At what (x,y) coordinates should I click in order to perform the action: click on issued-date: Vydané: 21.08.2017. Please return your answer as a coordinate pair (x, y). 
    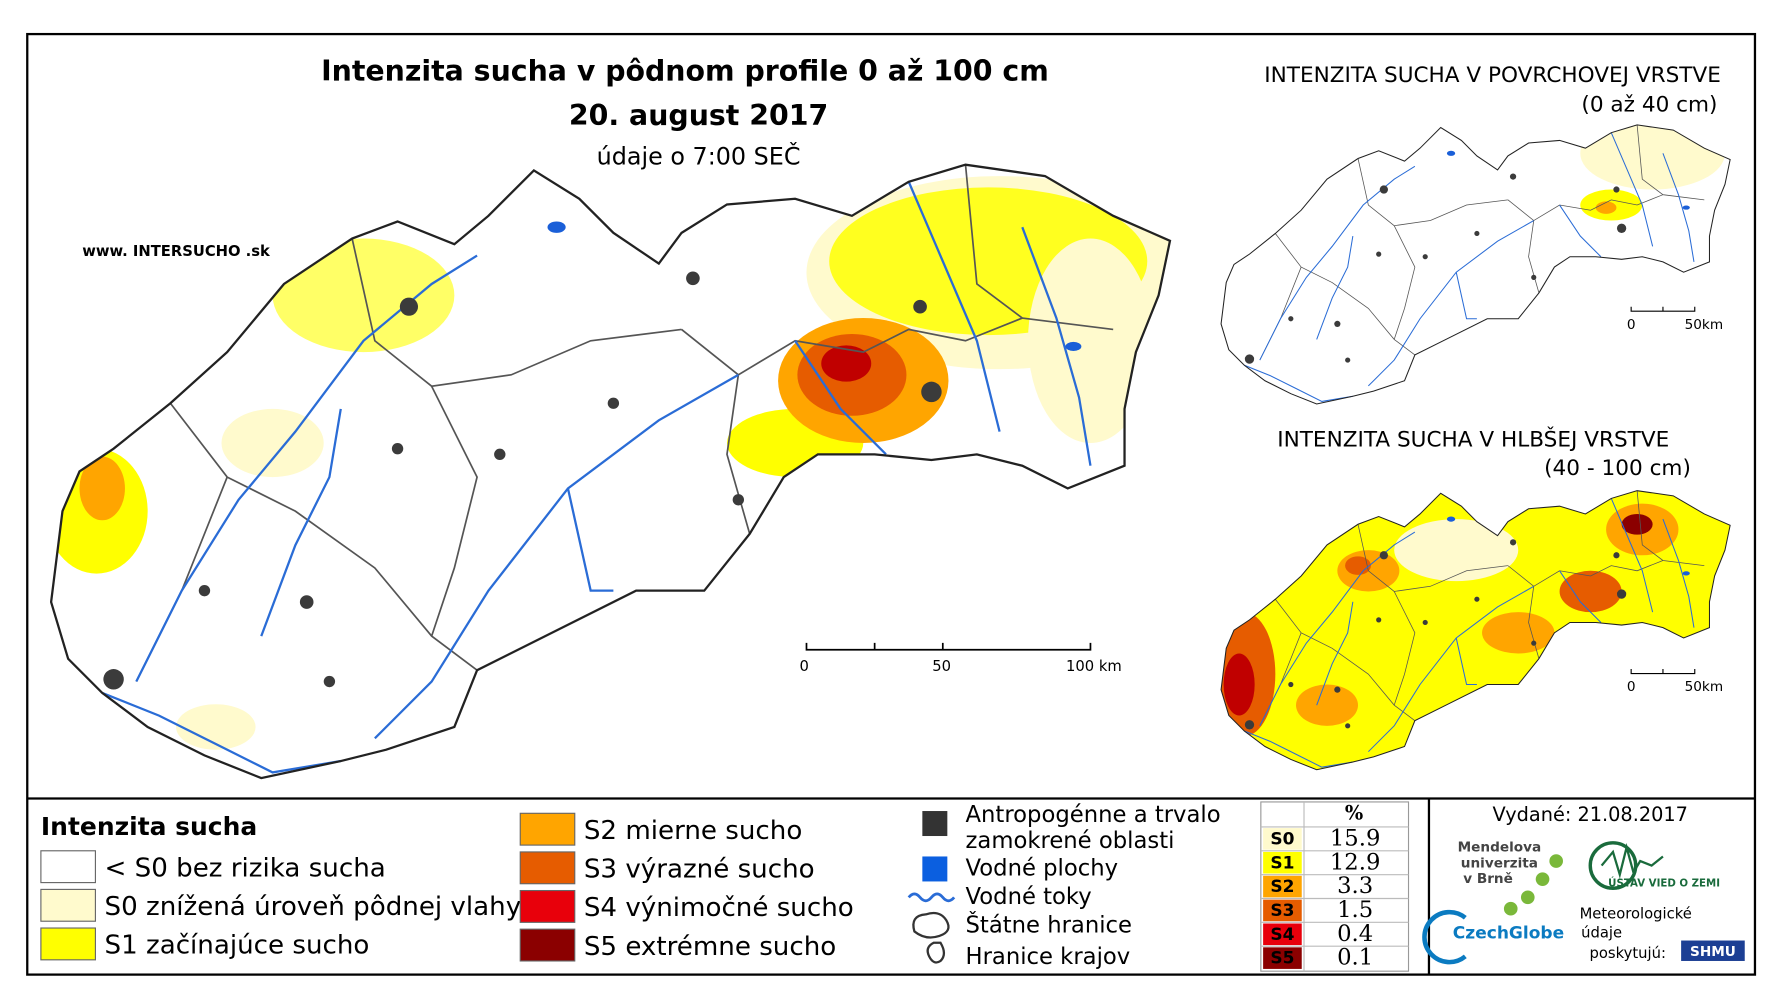
    Looking at the image, I should click on (1590, 814).